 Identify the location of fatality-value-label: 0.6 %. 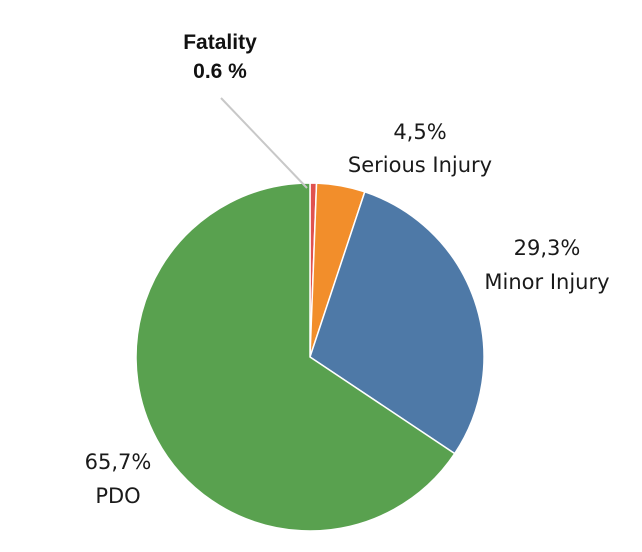
(220, 71).